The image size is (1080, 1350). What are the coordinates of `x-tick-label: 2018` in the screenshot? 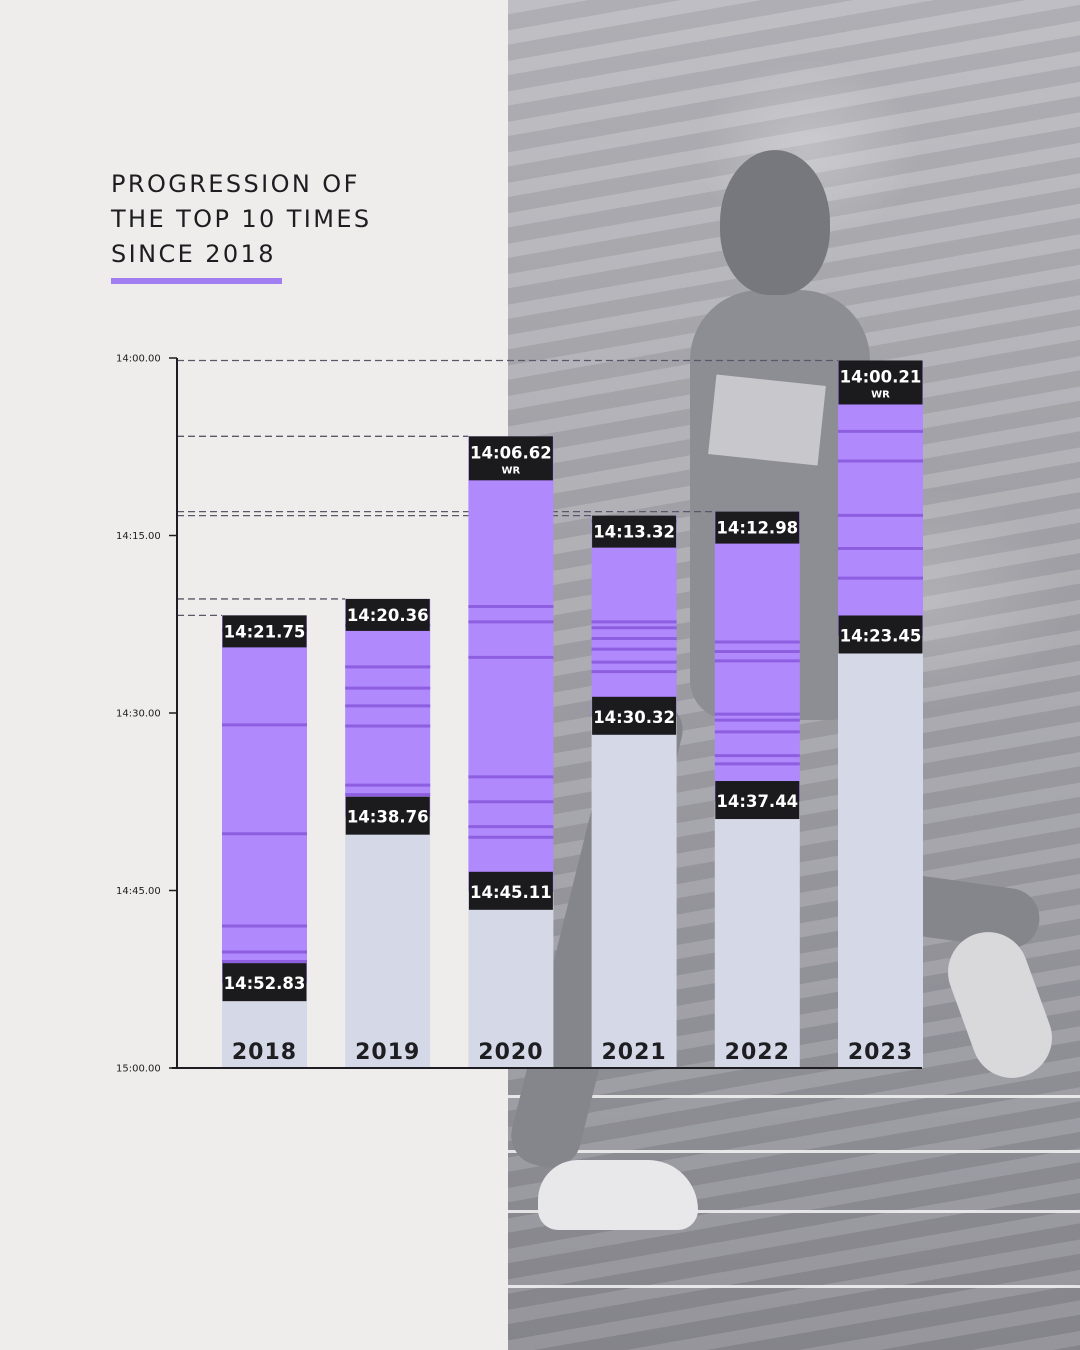 It's located at (264, 1052).